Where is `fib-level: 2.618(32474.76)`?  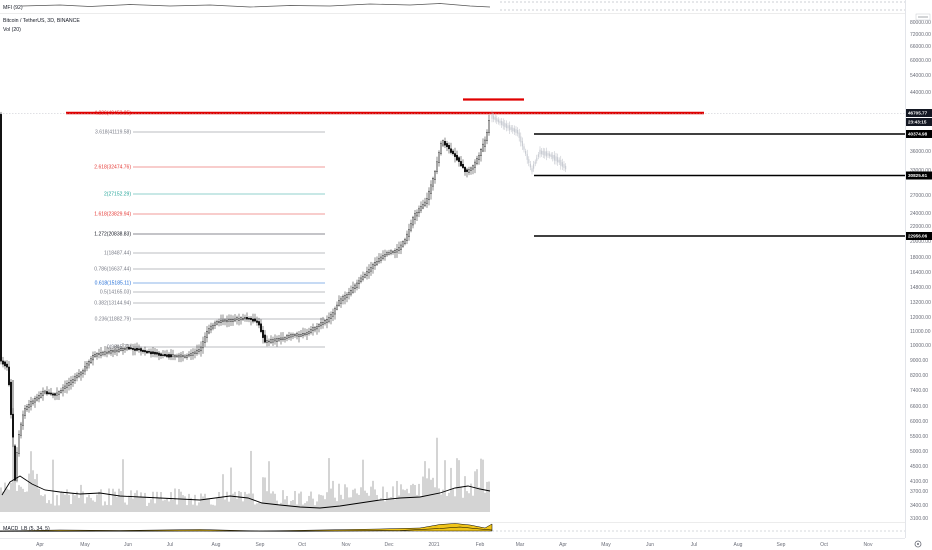
fib-level: 2.618(32474.76) is located at coordinates (209, 168).